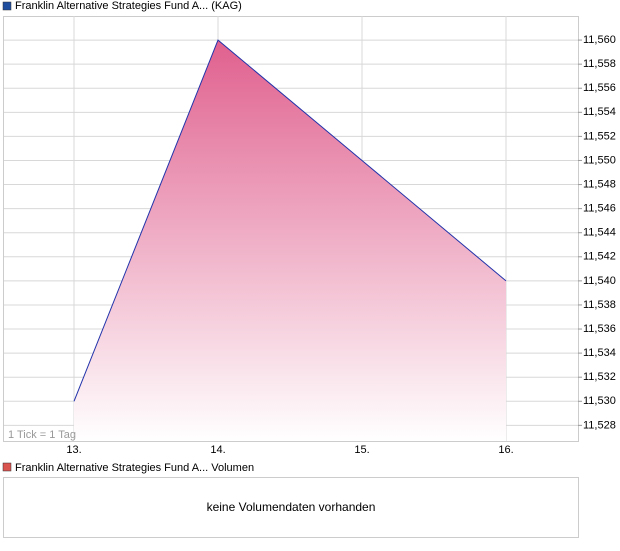 Image resolution: width=620 pixels, height=551 pixels. What do you see at coordinates (42, 435) in the screenshot?
I see `tick-note: 1 Tick = 1 Tag` at bounding box center [42, 435].